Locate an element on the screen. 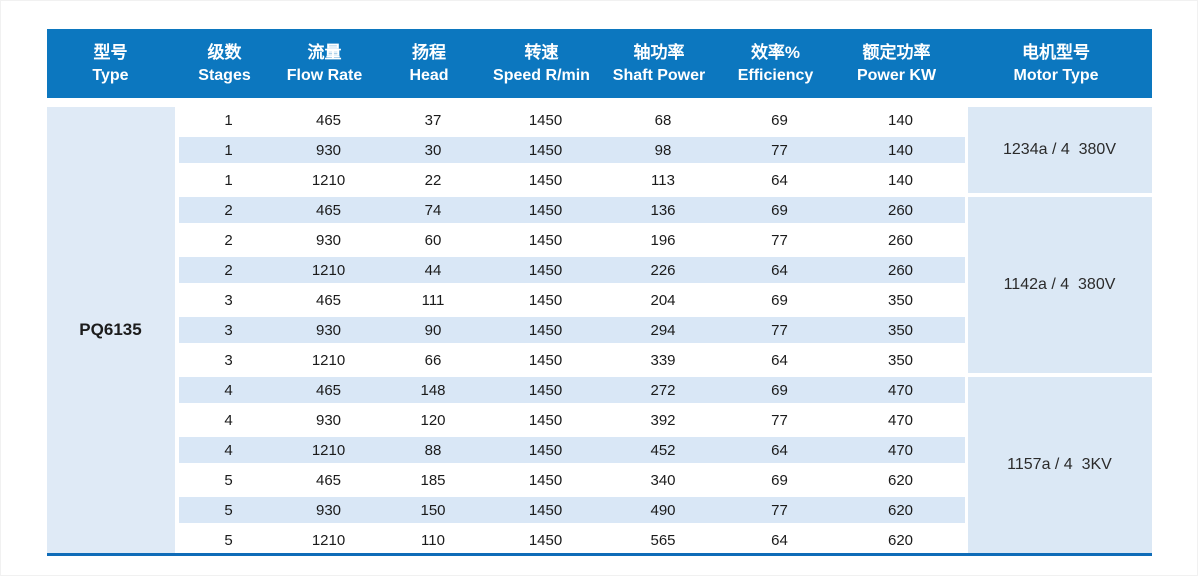 The image size is (1200, 578). table-row: 3 1210 66 1450 339 64 350 is located at coordinates (571, 360).